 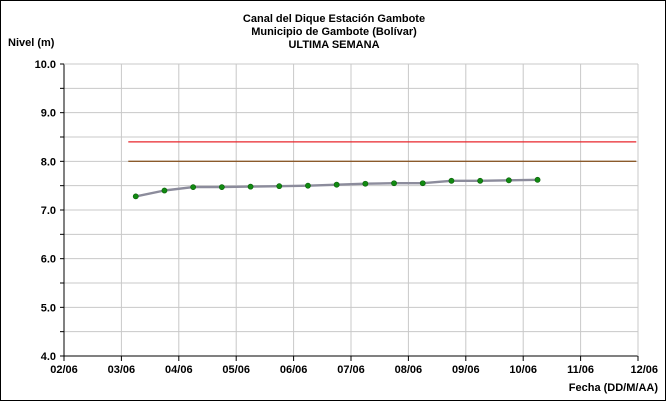 I want to click on y-tick-label: 10.0, so click(x=45, y=65).